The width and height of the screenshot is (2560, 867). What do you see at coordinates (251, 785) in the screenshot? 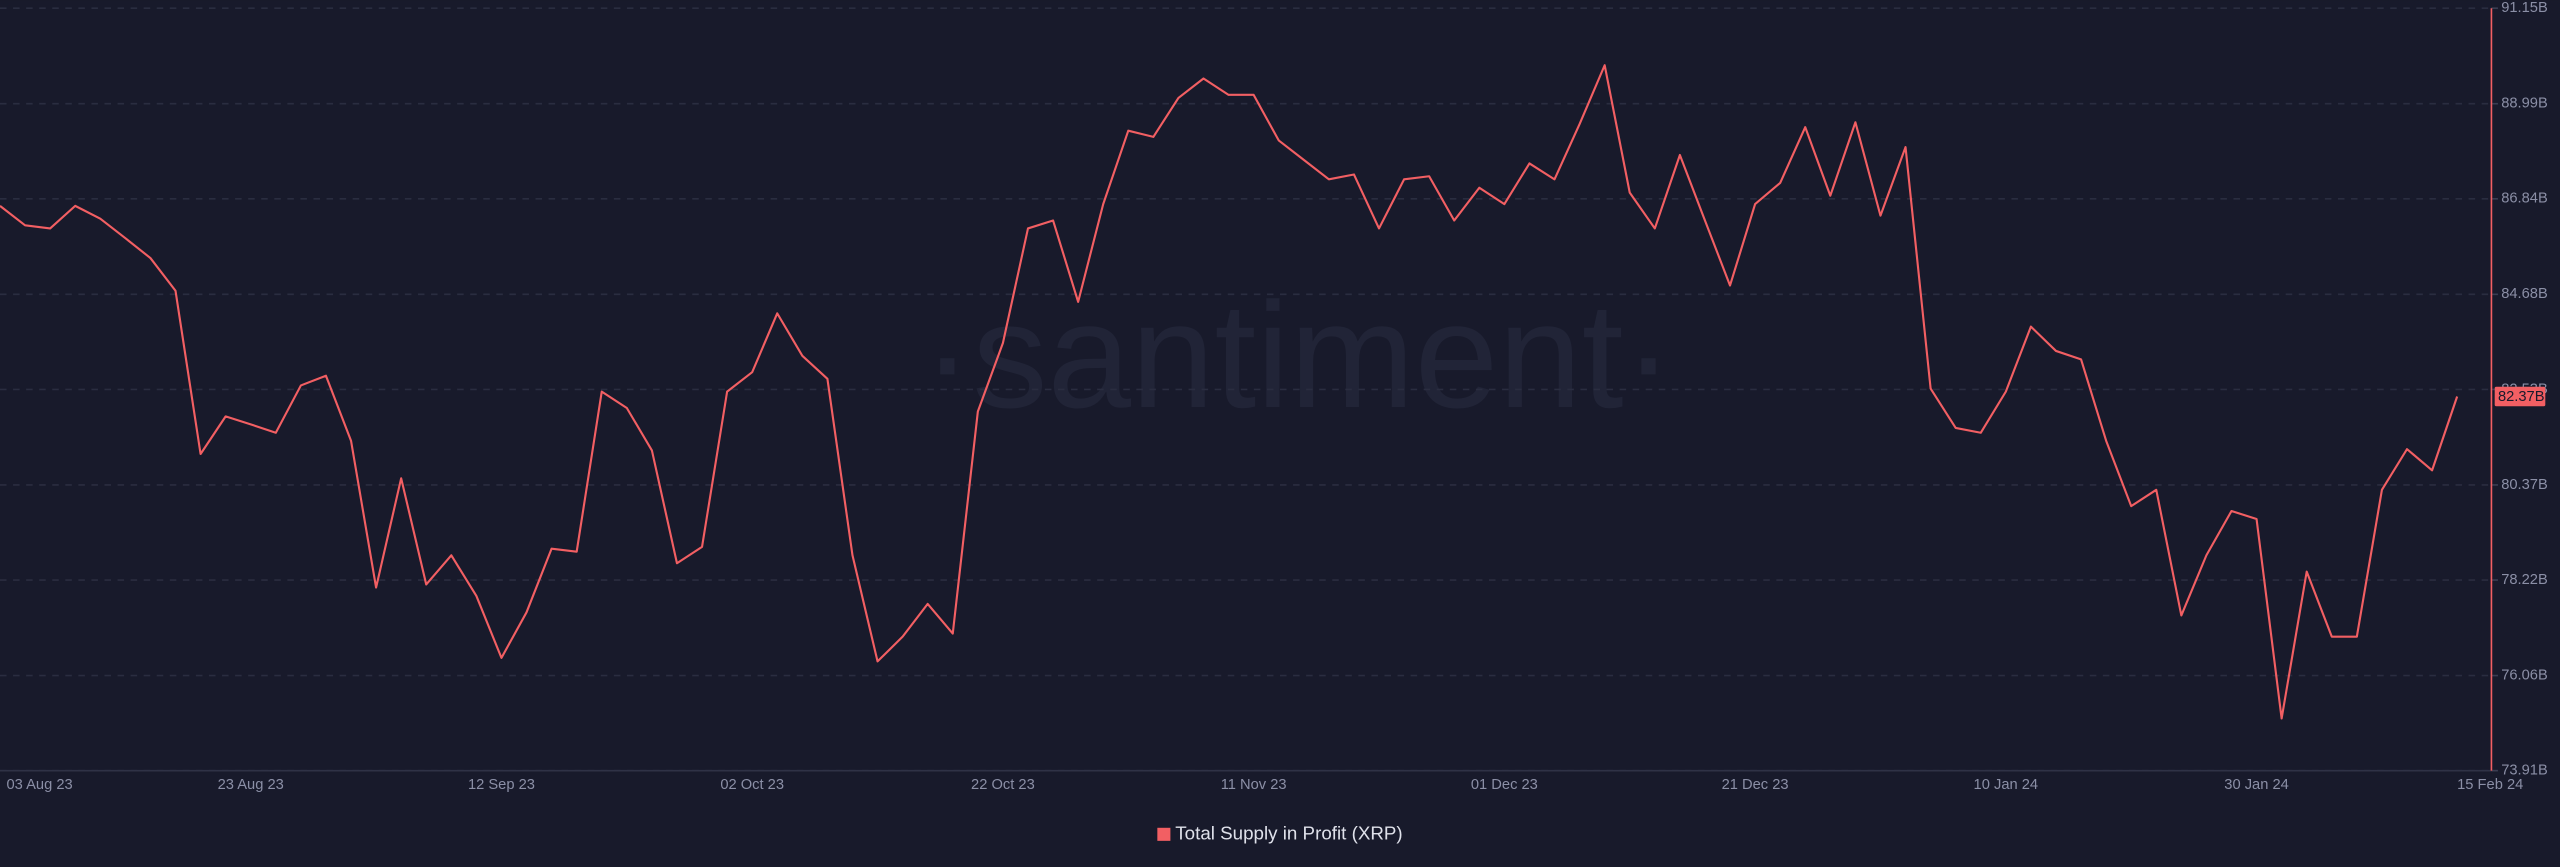
I see `x-tick-label: 23 Aug 23` at bounding box center [251, 785].